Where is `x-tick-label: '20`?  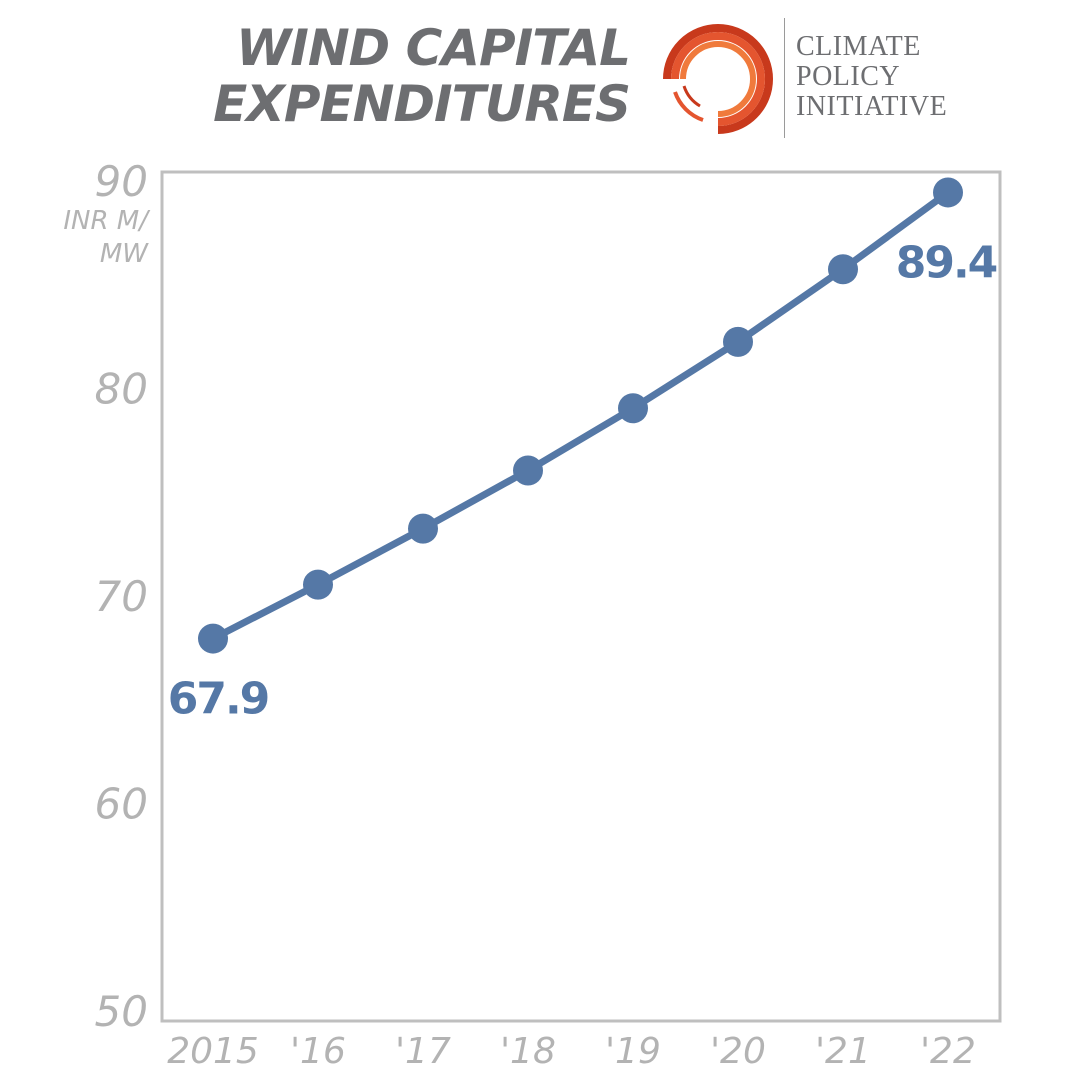 x-tick-label: '20 is located at coordinates (738, 1051).